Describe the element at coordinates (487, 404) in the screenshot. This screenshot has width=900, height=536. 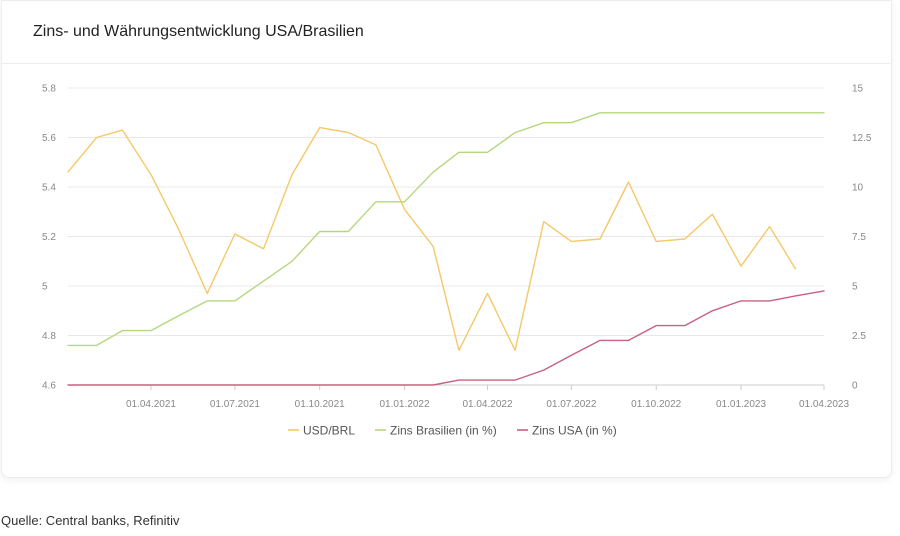
I see `x-tick-label: 01.04.2022` at that location.